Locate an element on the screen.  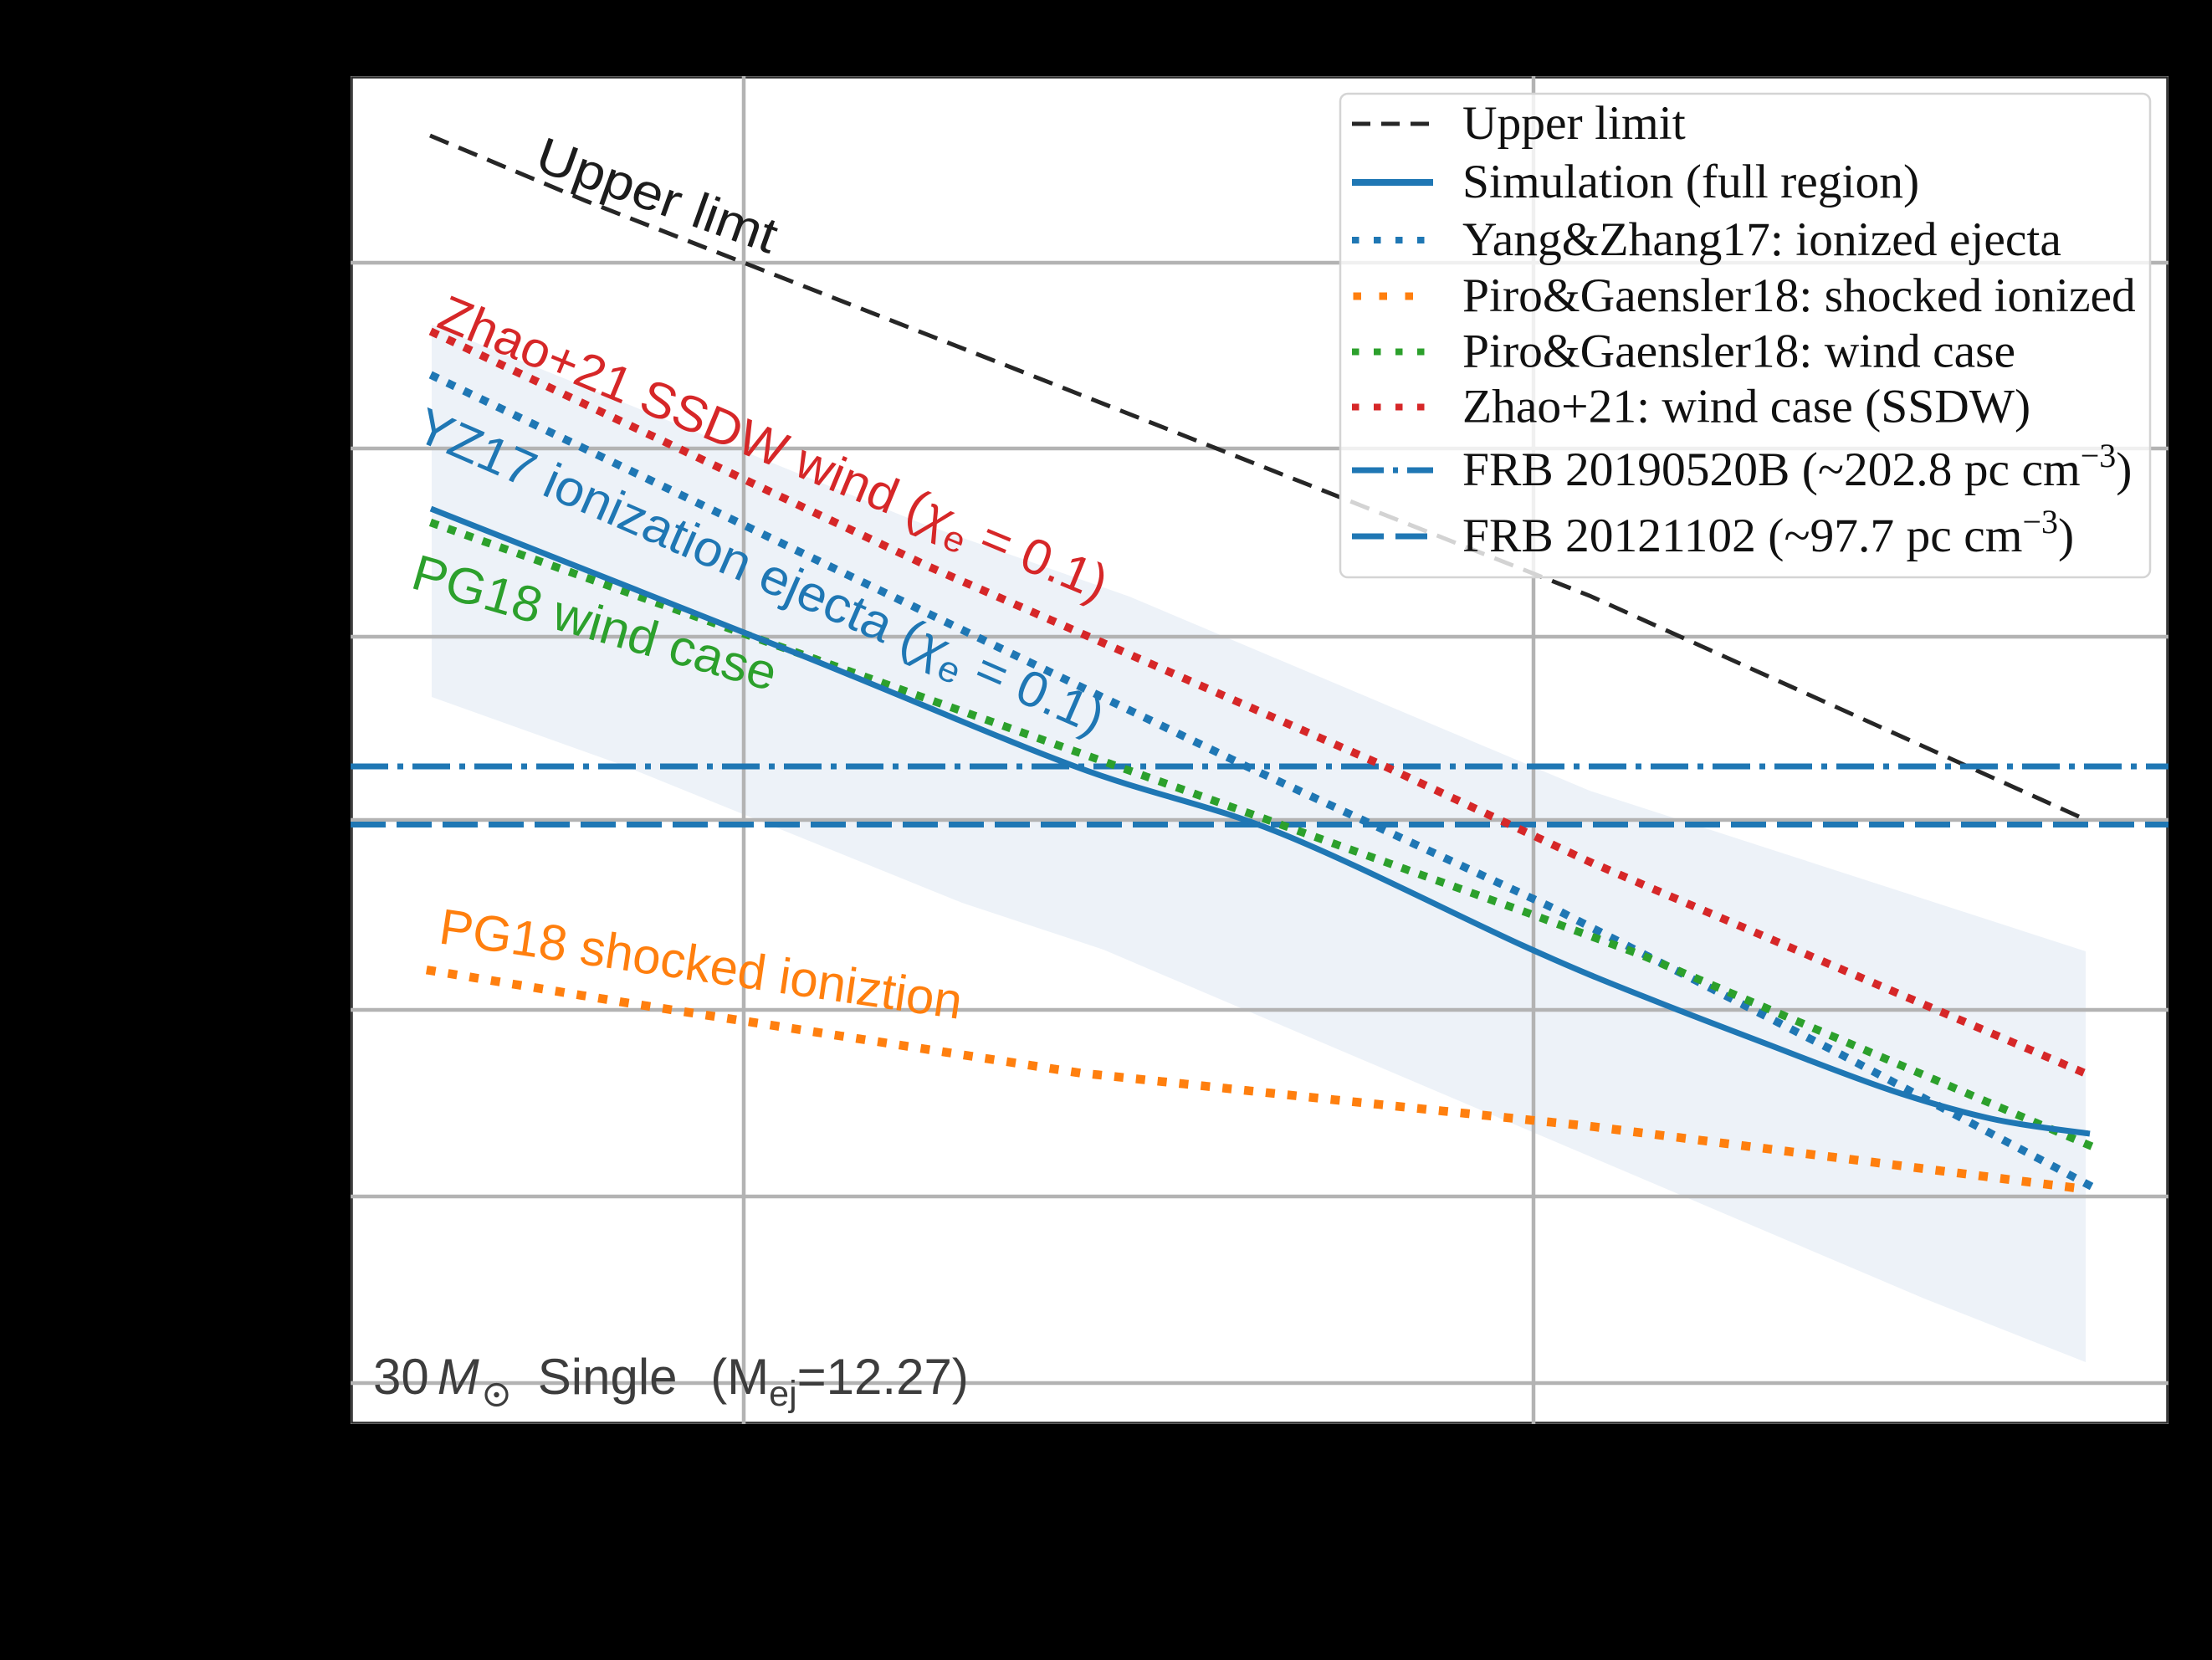
svg-text:Piro&Gaensler18: shocked ioniz: Piro&Gaensler18: shocked ionized is located at coordinates (1799, 295).